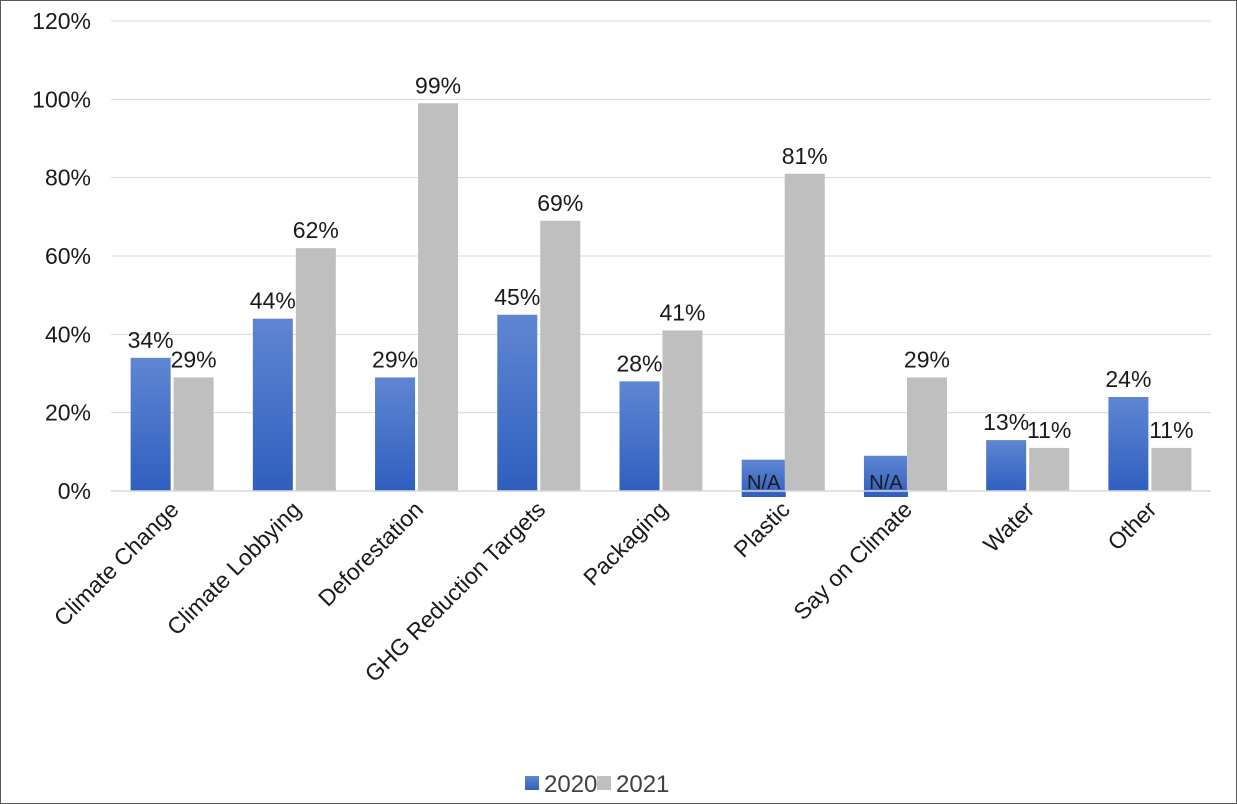 The width and height of the screenshot is (1237, 804). Describe the element at coordinates (532, 783) in the screenshot. I see `legend-swatch-2020` at that location.